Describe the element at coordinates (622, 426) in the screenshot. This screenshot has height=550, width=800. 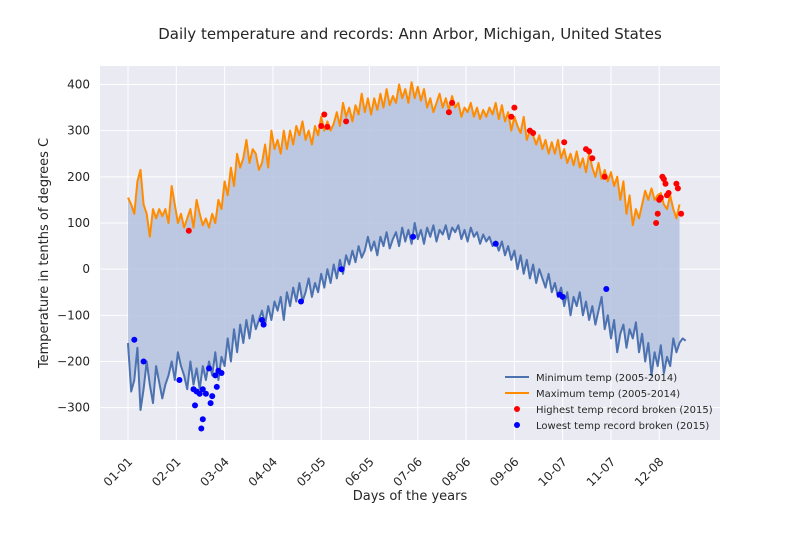
I see `legend-label: Lowest temp record broken (2015)` at that location.